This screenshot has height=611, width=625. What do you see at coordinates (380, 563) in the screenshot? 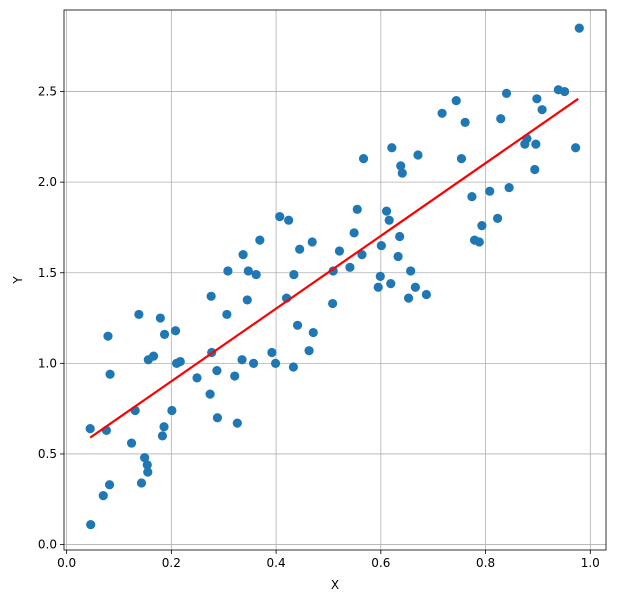
I see `x-tick-label: 0.6` at bounding box center [380, 563].